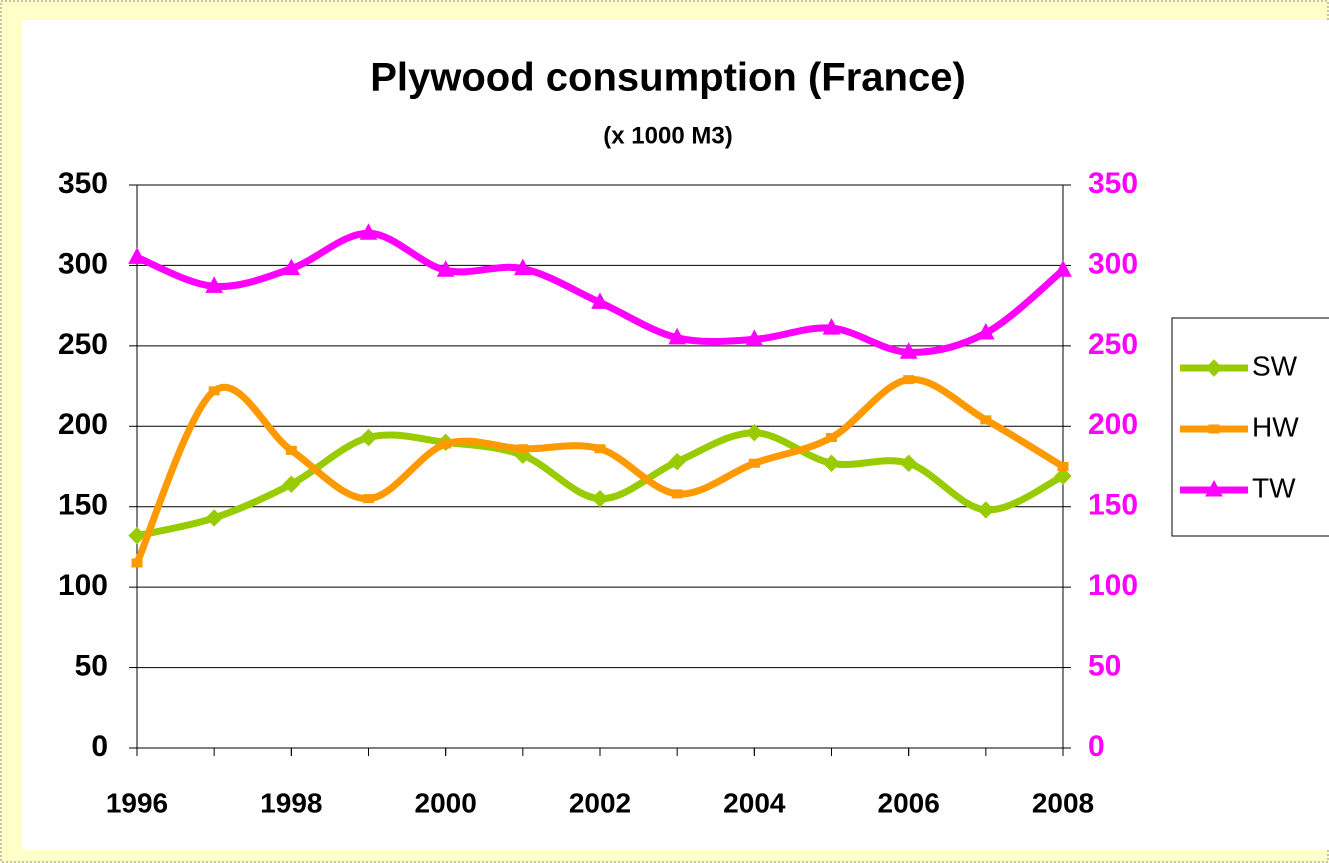 Image resolution: width=1329 pixels, height=863 pixels. I want to click on legend-label: HW, so click(1275, 426).